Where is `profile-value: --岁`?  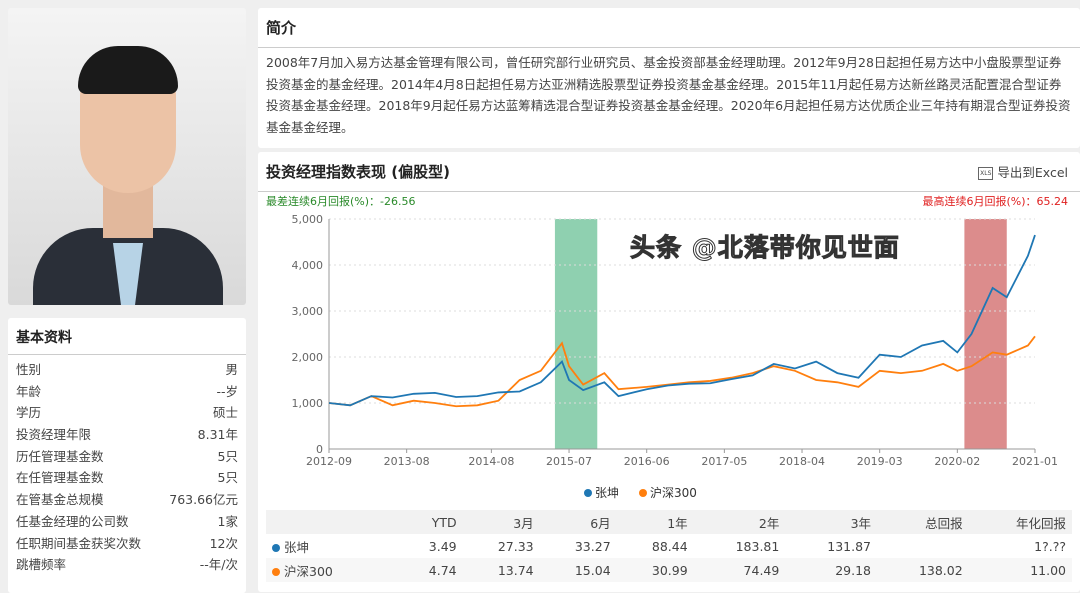
profile-value: --岁 is located at coordinates (227, 391).